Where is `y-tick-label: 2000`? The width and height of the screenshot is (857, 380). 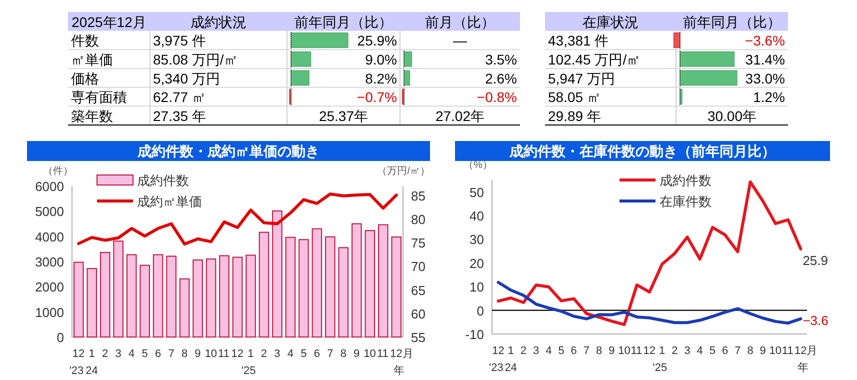
y-tick-label: 2000 is located at coordinates (49, 287).